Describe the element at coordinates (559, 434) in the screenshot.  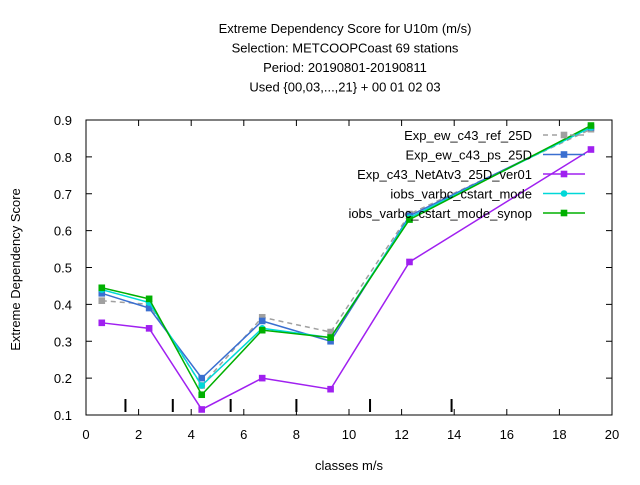
I see `x-tick-label: 18` at that location.